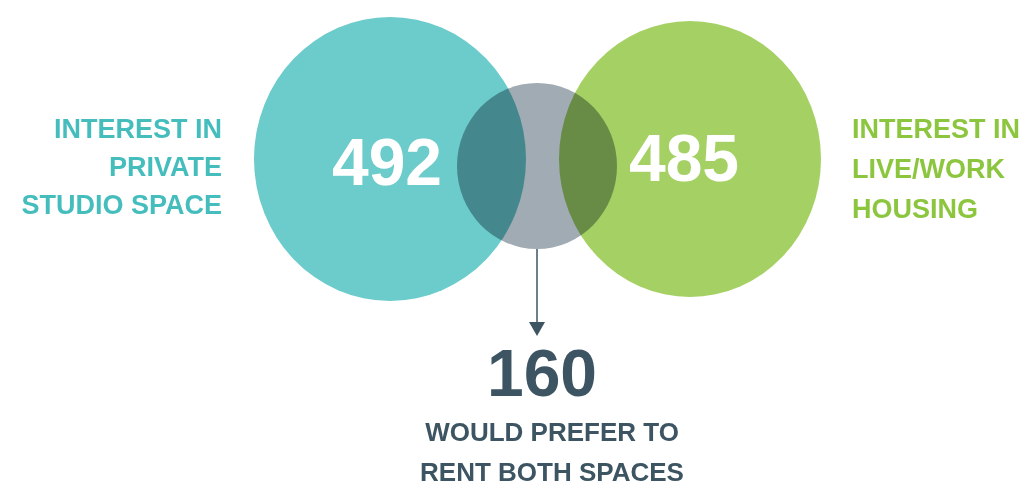 The height and width of the screenshot is (484, 1034). Describe the element at coordinates (542, 373) in the screenshot. I see `data-label: 160` at that location.